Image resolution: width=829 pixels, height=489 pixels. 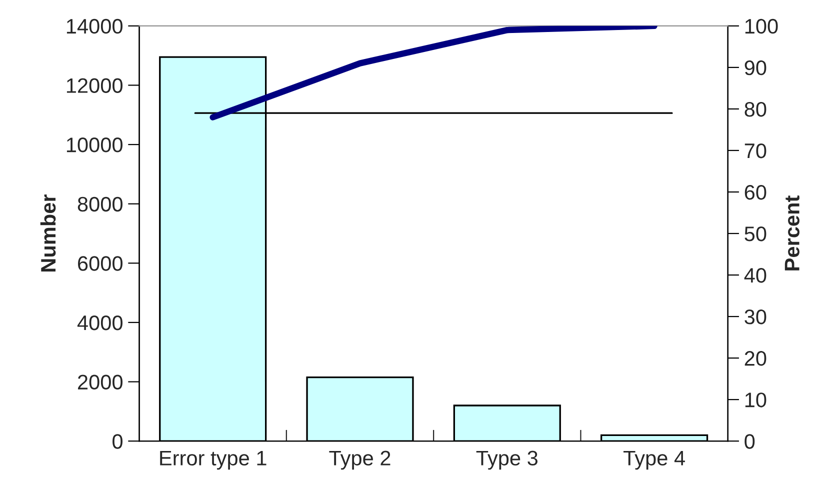 What do you see at coordinates (755, 234) in the screenshot?
I see `y2-tick-label: 50` at bounding box center [755, 234].